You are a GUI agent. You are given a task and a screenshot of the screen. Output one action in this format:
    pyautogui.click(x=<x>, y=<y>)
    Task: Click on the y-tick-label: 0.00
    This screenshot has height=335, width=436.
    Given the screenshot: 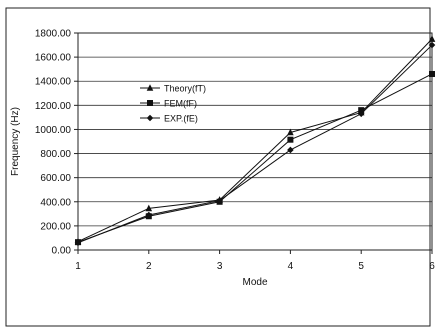 What is the action you would take?
    pyautogui.click(x=62, y=251)
    